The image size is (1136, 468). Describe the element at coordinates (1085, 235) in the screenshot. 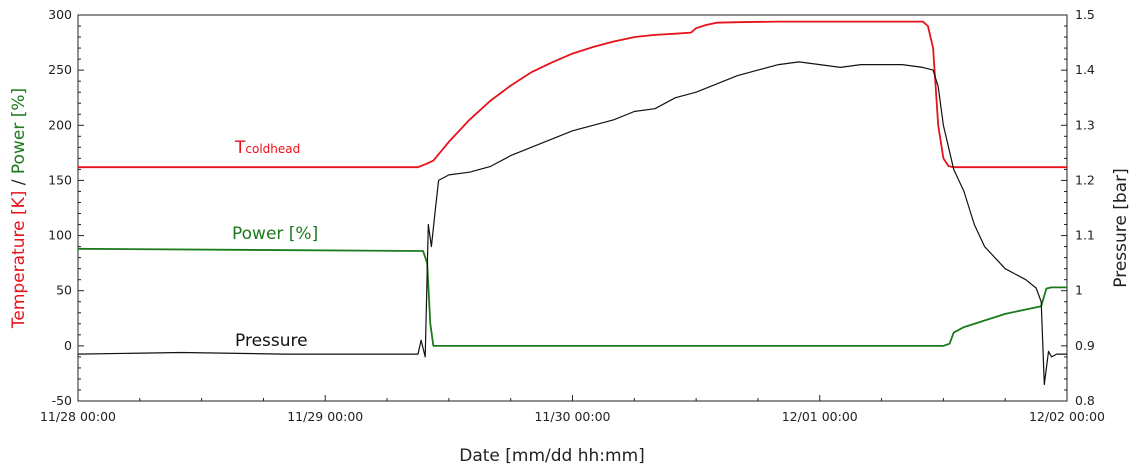

I see `y-right-tick-label: 1.1` at that location.